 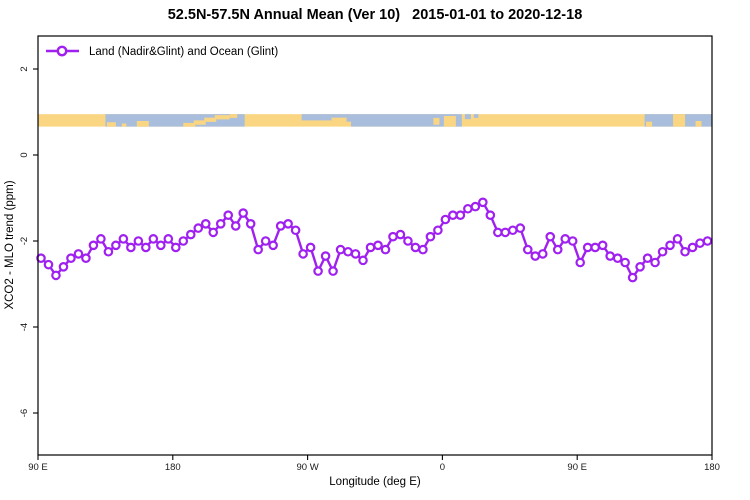 I want to click on legend-label: Land (Nadir&Glint) and Ocean (Glint), so click(x=183, y=52).